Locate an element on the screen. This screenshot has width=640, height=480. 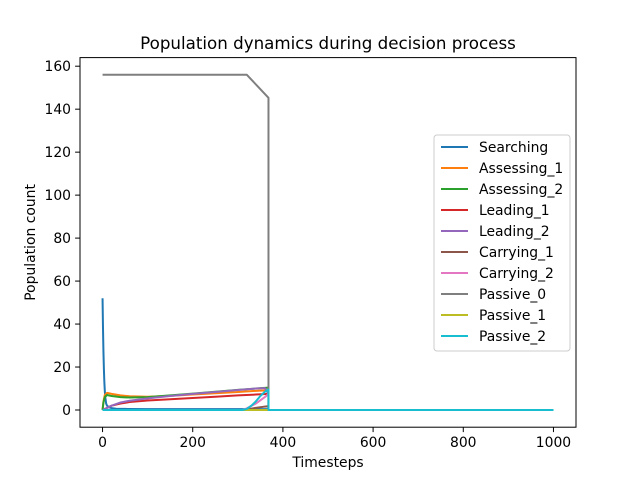
y-tick-label: 20 is located at coordinates (62, 368).